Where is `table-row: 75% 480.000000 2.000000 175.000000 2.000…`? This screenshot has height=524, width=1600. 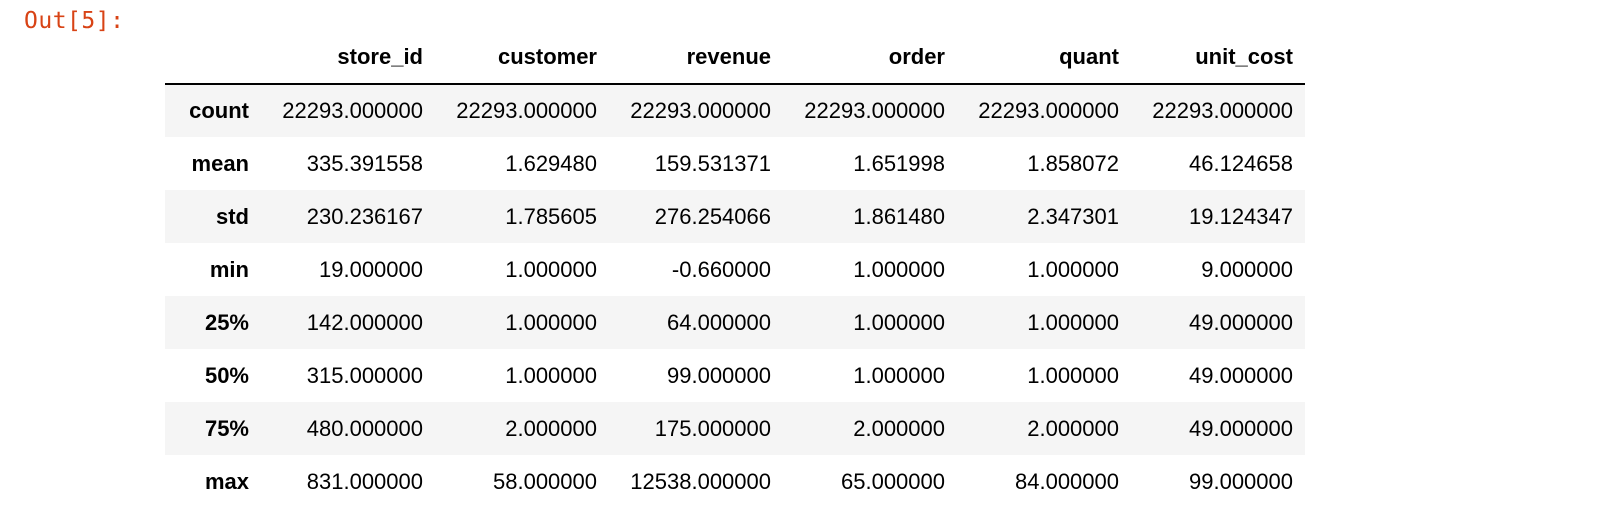
table-row: 75% 480.000000 2.000000 175.000000 2.000… is located at coordinates (735, 428).